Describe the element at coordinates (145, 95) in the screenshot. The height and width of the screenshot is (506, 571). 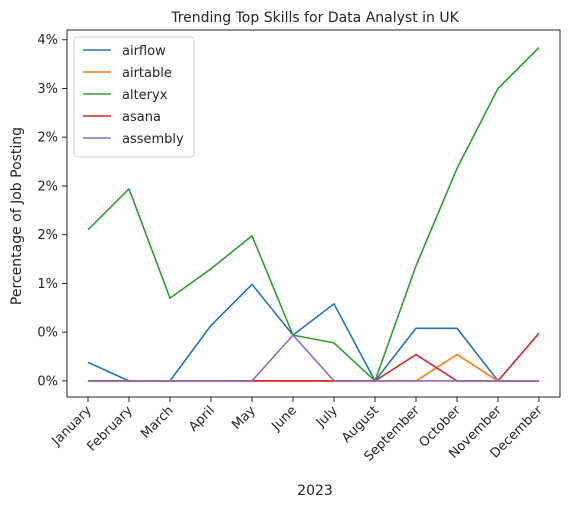
I see `legend-label-alteryx: alteryx` at that location.